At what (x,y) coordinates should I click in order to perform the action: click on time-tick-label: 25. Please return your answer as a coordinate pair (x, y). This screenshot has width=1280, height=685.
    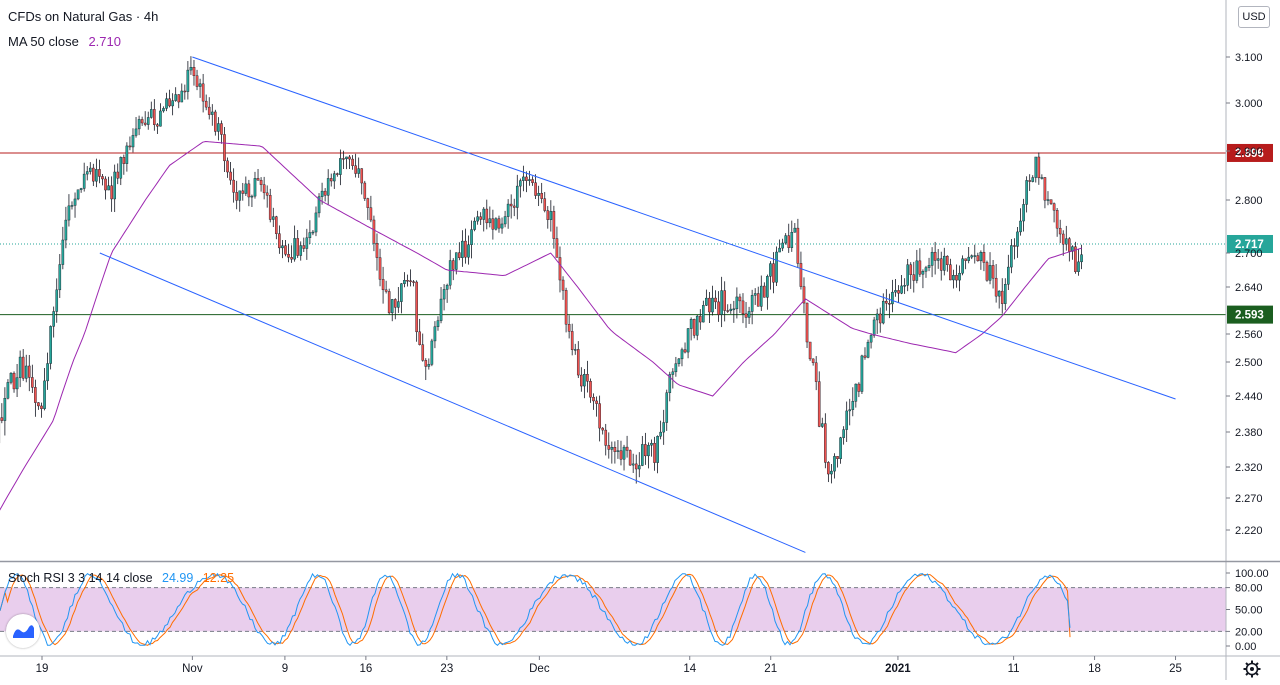
    Looking at the image, I should click on (1175, 669).